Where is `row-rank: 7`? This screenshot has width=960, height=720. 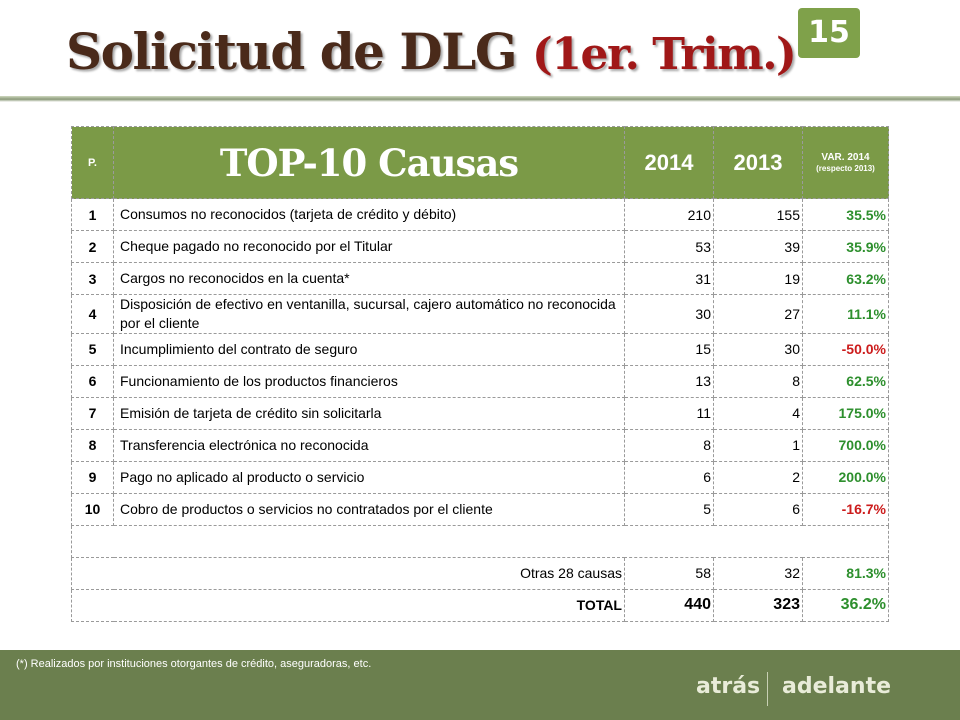 row-rank: 7 is located at coordinates (92, 413).